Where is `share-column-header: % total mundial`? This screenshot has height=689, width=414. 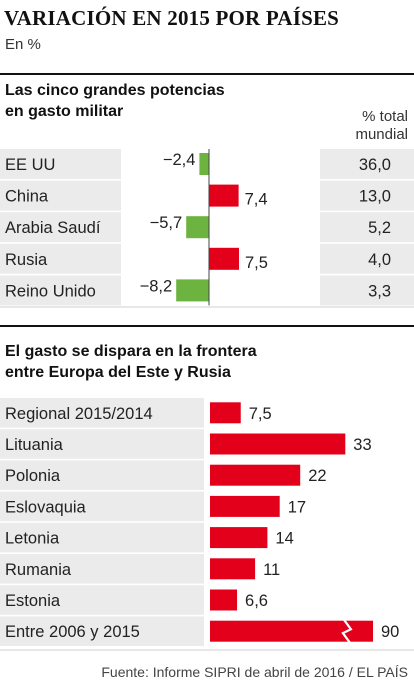 share-column-header: % total mundial is located at coordinates (381, 126).